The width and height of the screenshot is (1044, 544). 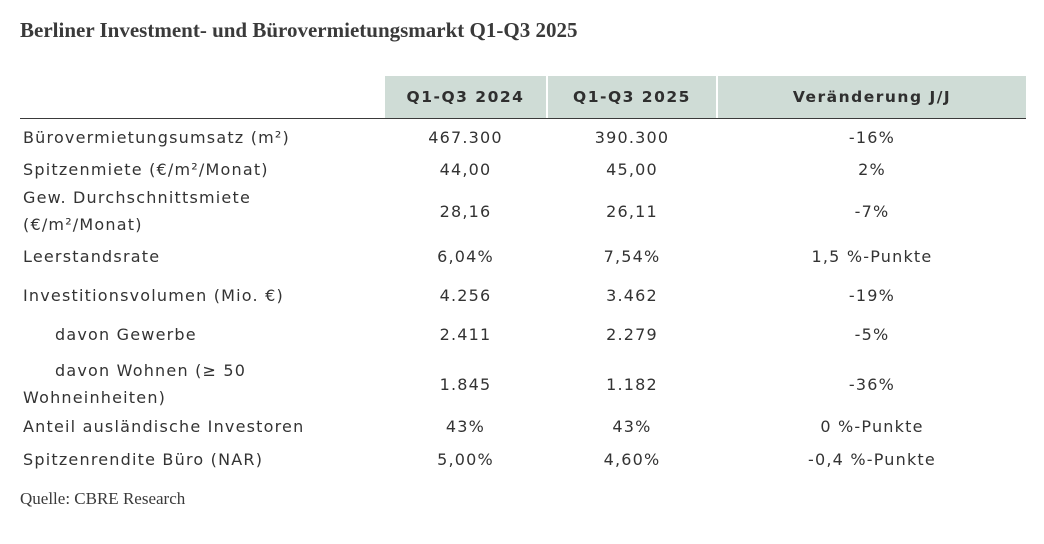 I want to click on row-label: davon Gewerbe, so click(x=126, y=334).